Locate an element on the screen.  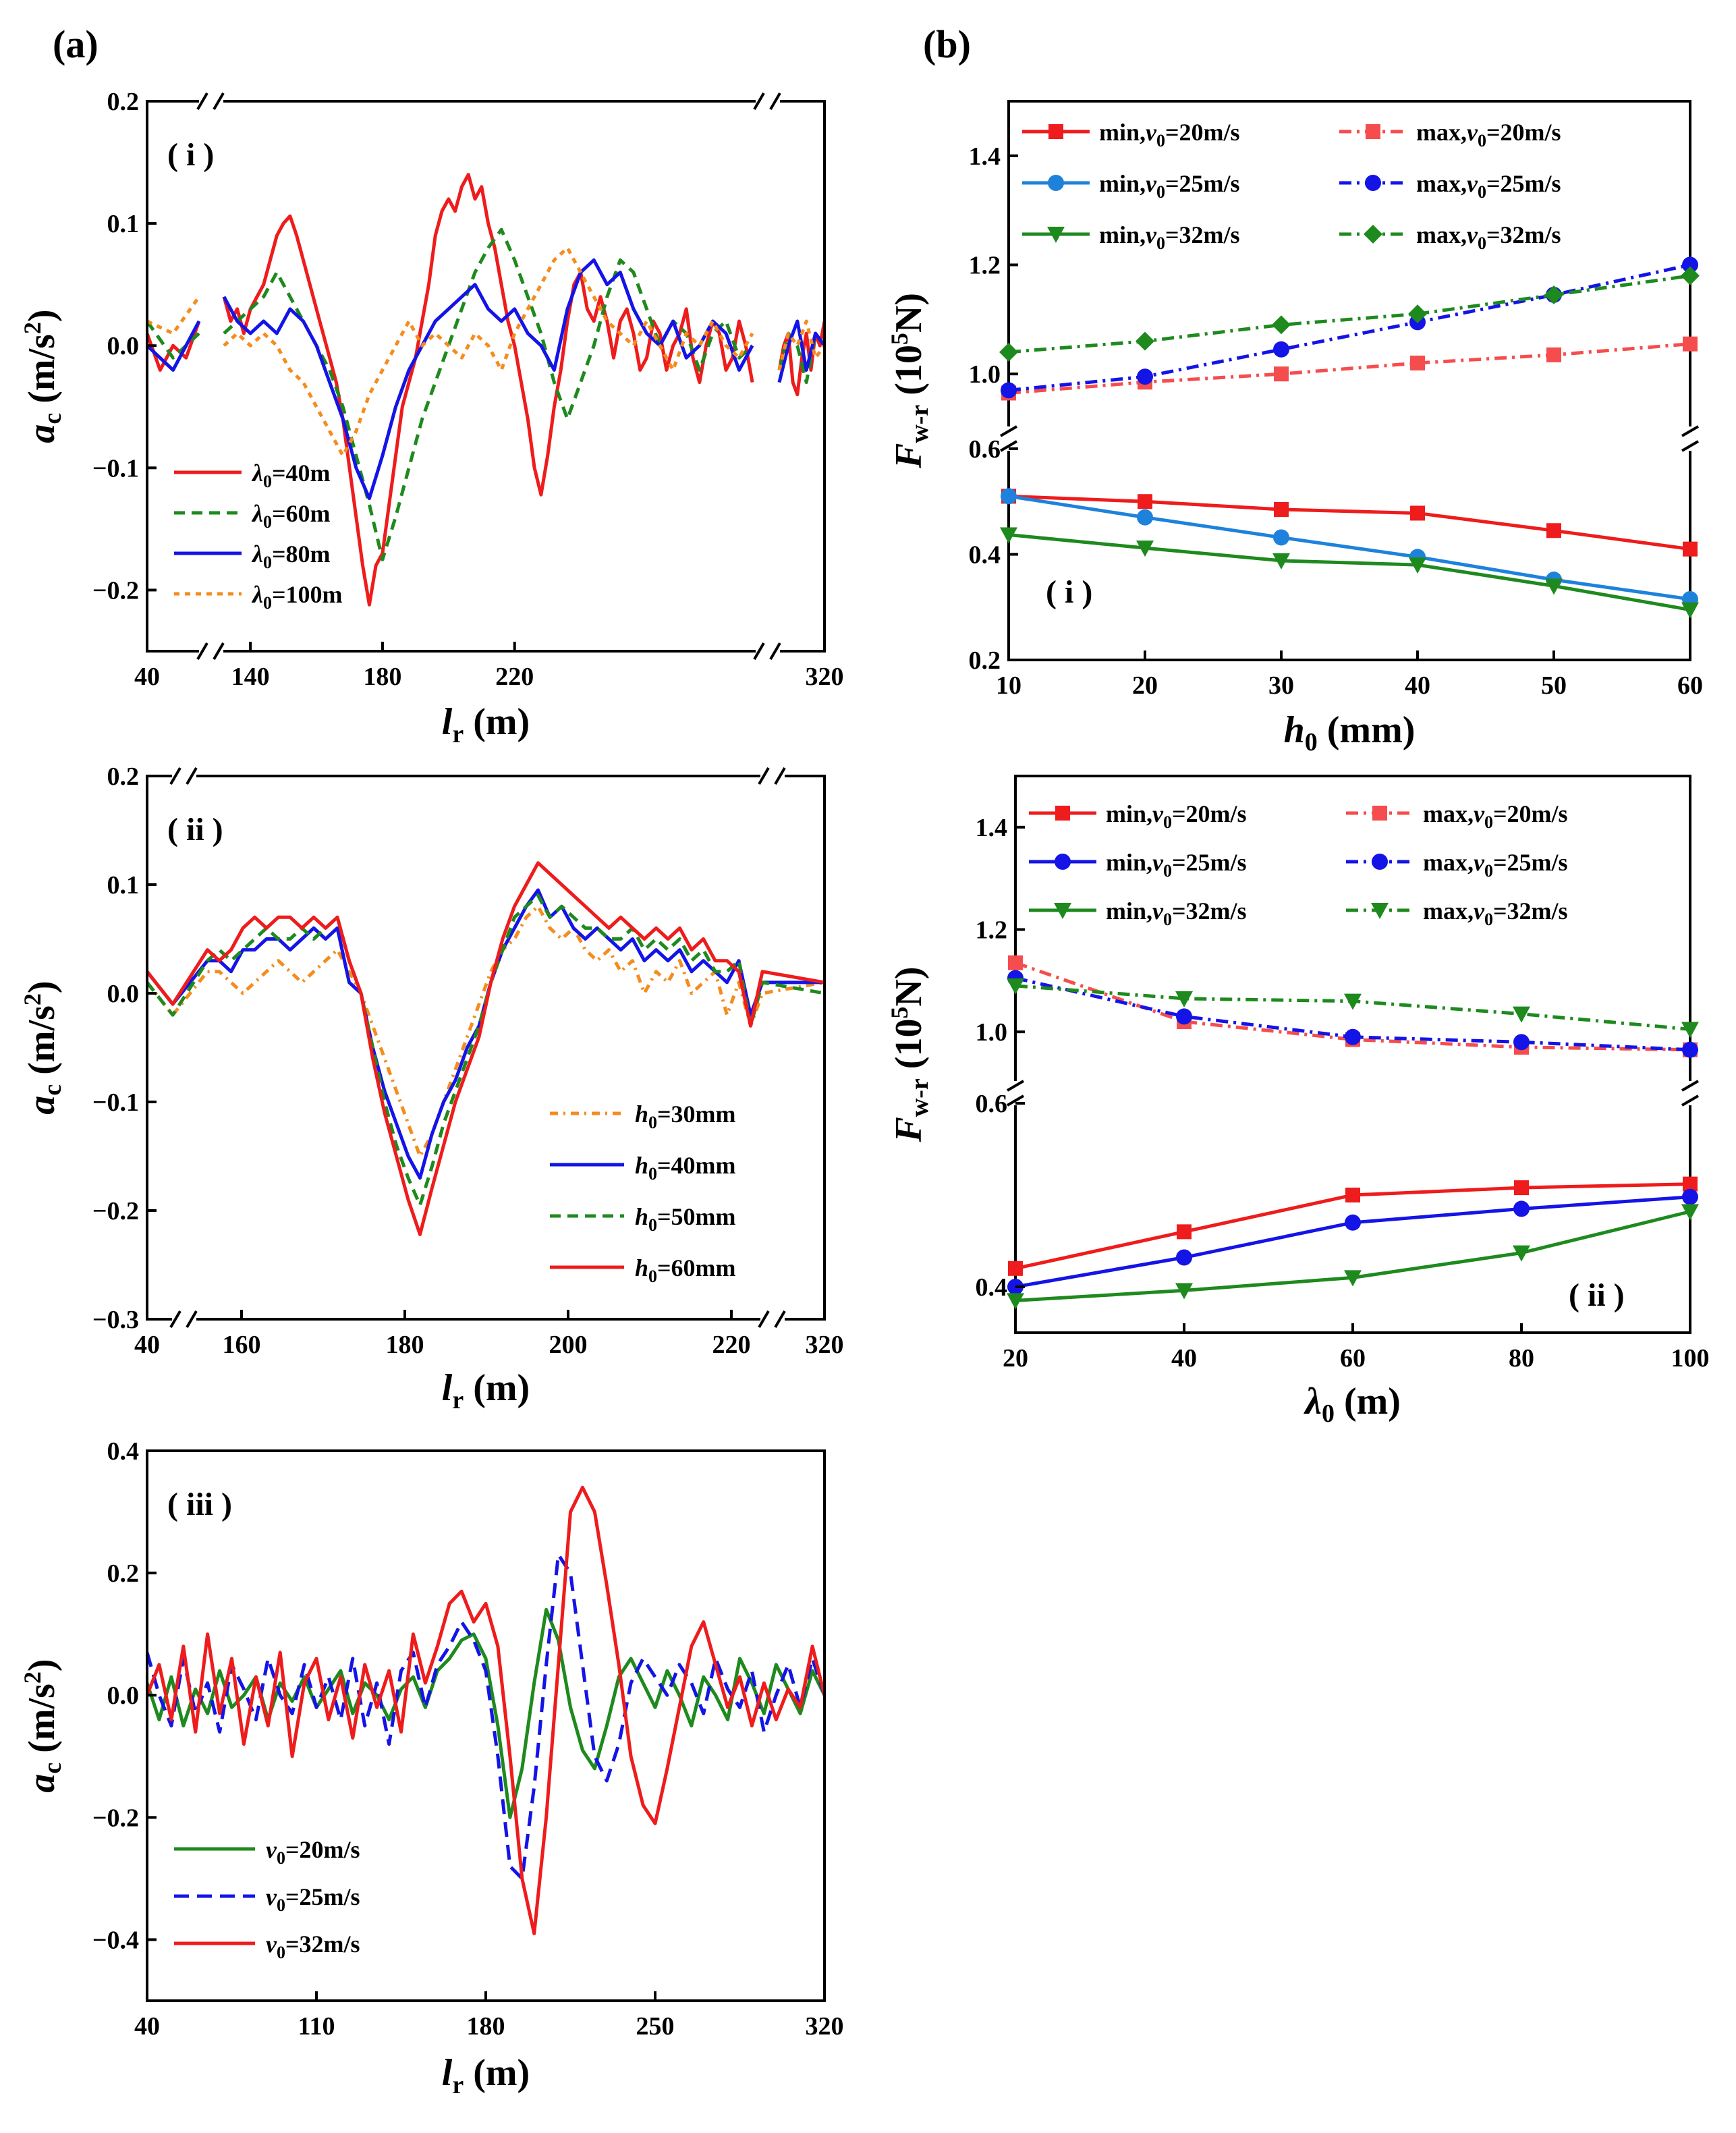
legend-label: min,v0=20m/s is located at coordinates (1176, 816).